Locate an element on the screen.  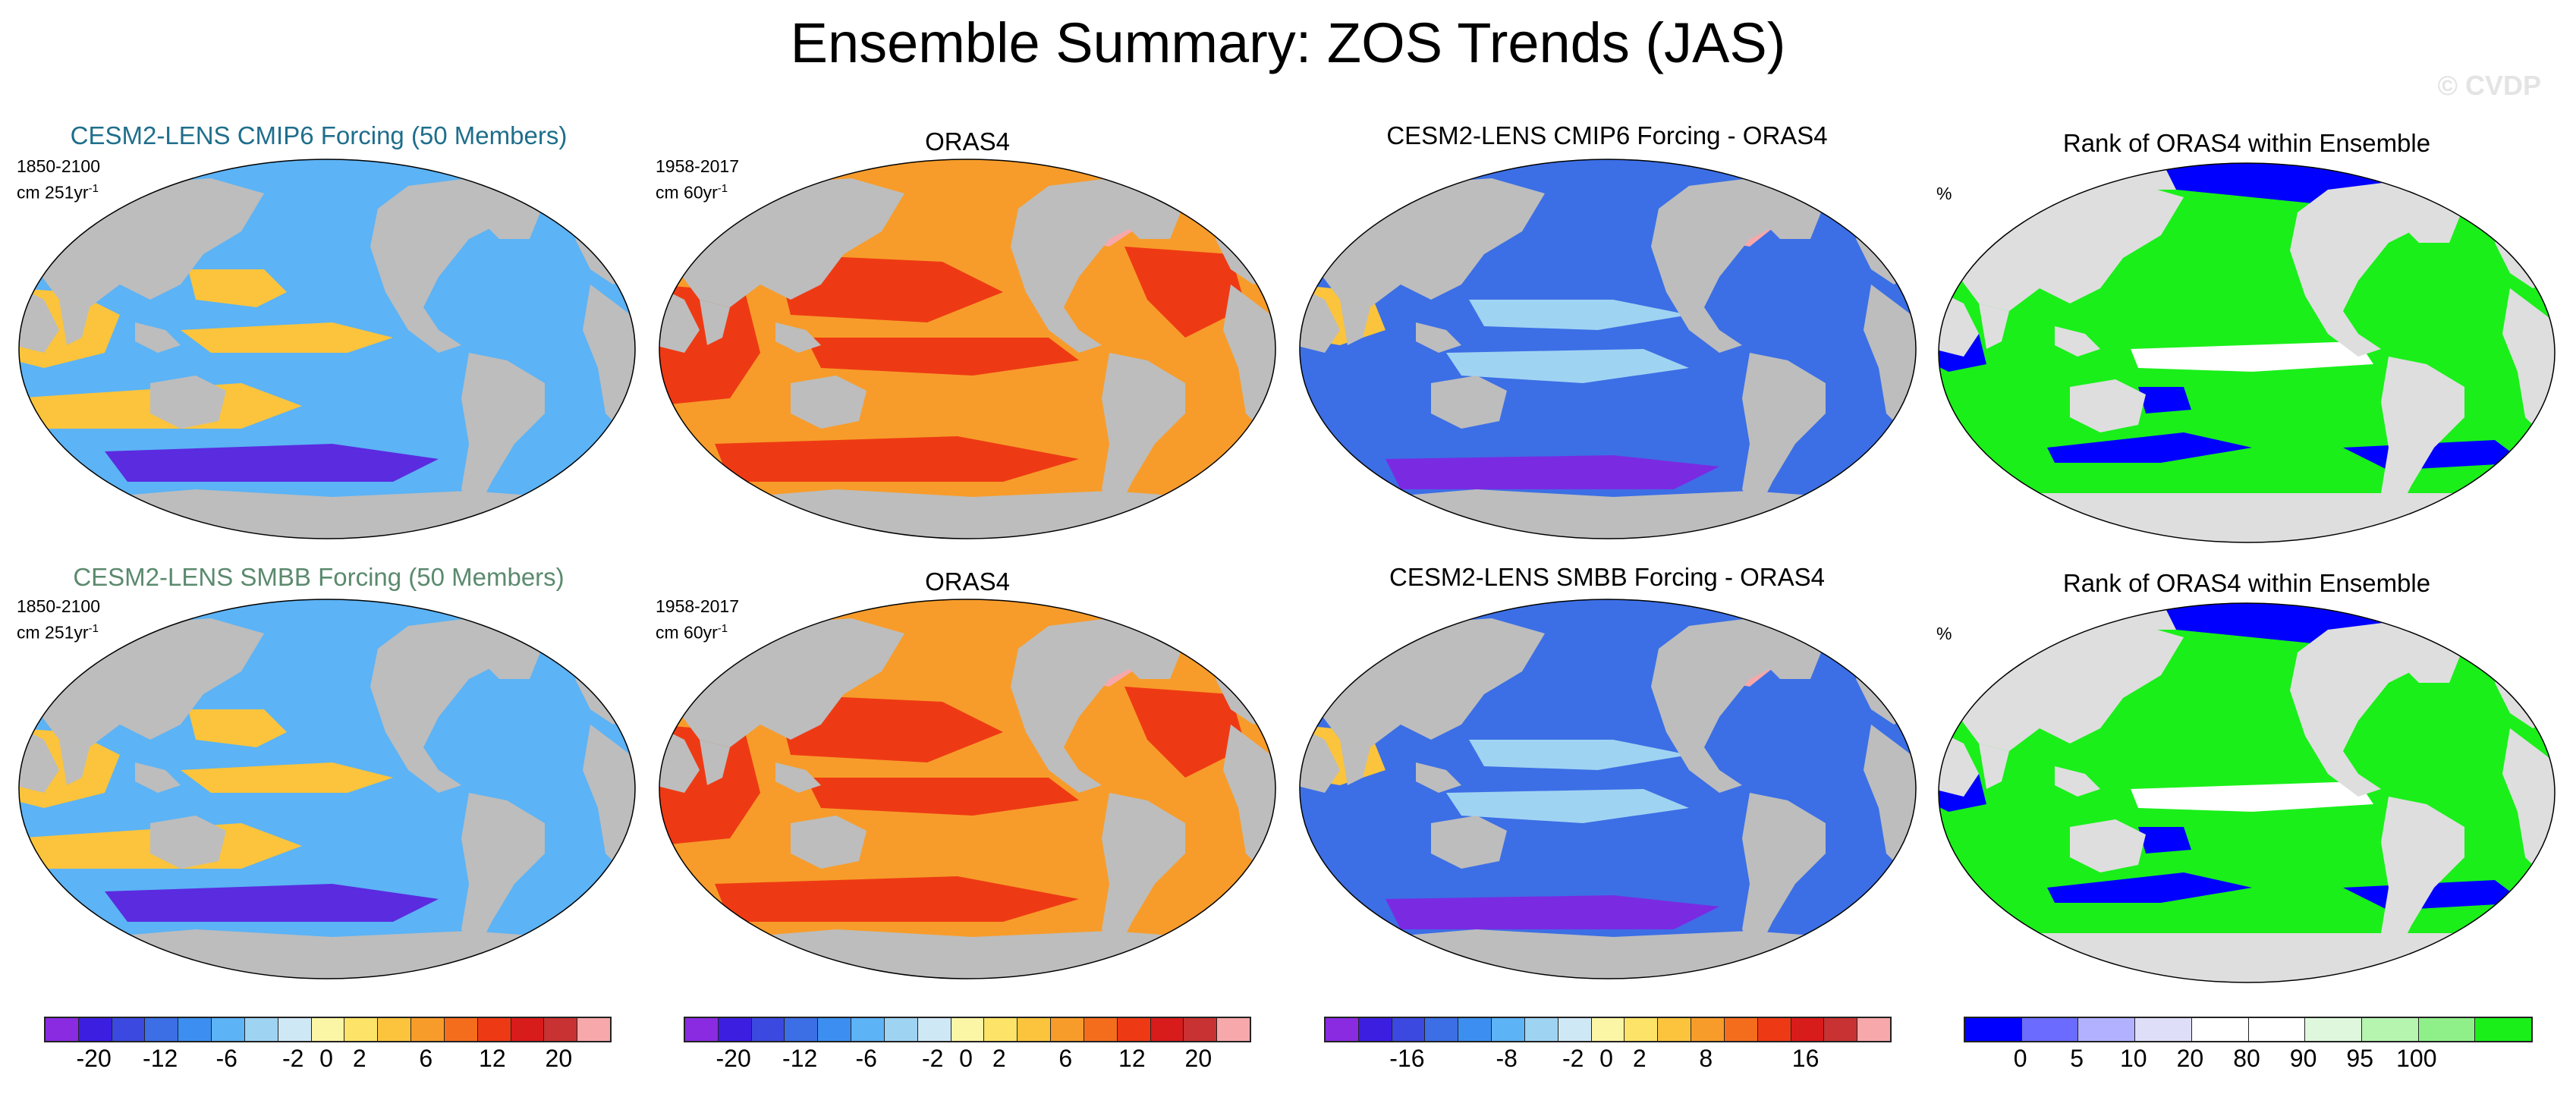
panel-meta-obs-1: 1958-2017 cm 60yr-1 is located at coordinates (697, 180).